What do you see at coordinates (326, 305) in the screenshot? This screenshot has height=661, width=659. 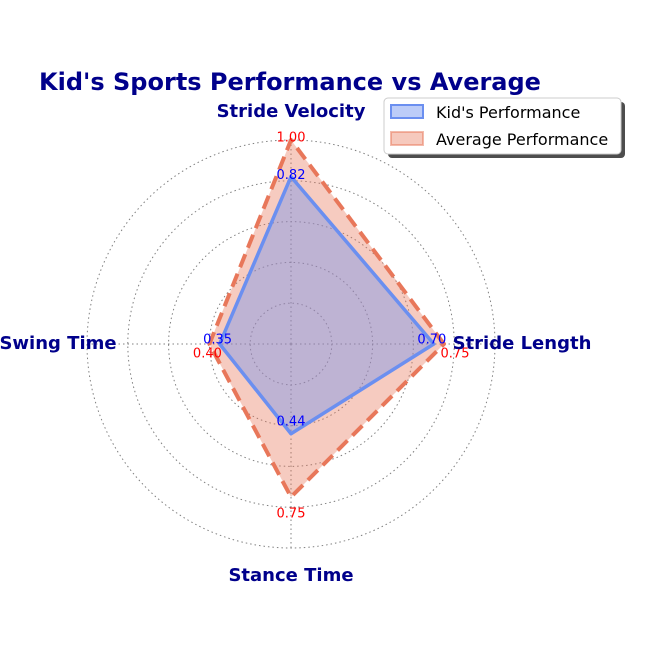 I see `series-kid-area` at bounding box center [326, 305].